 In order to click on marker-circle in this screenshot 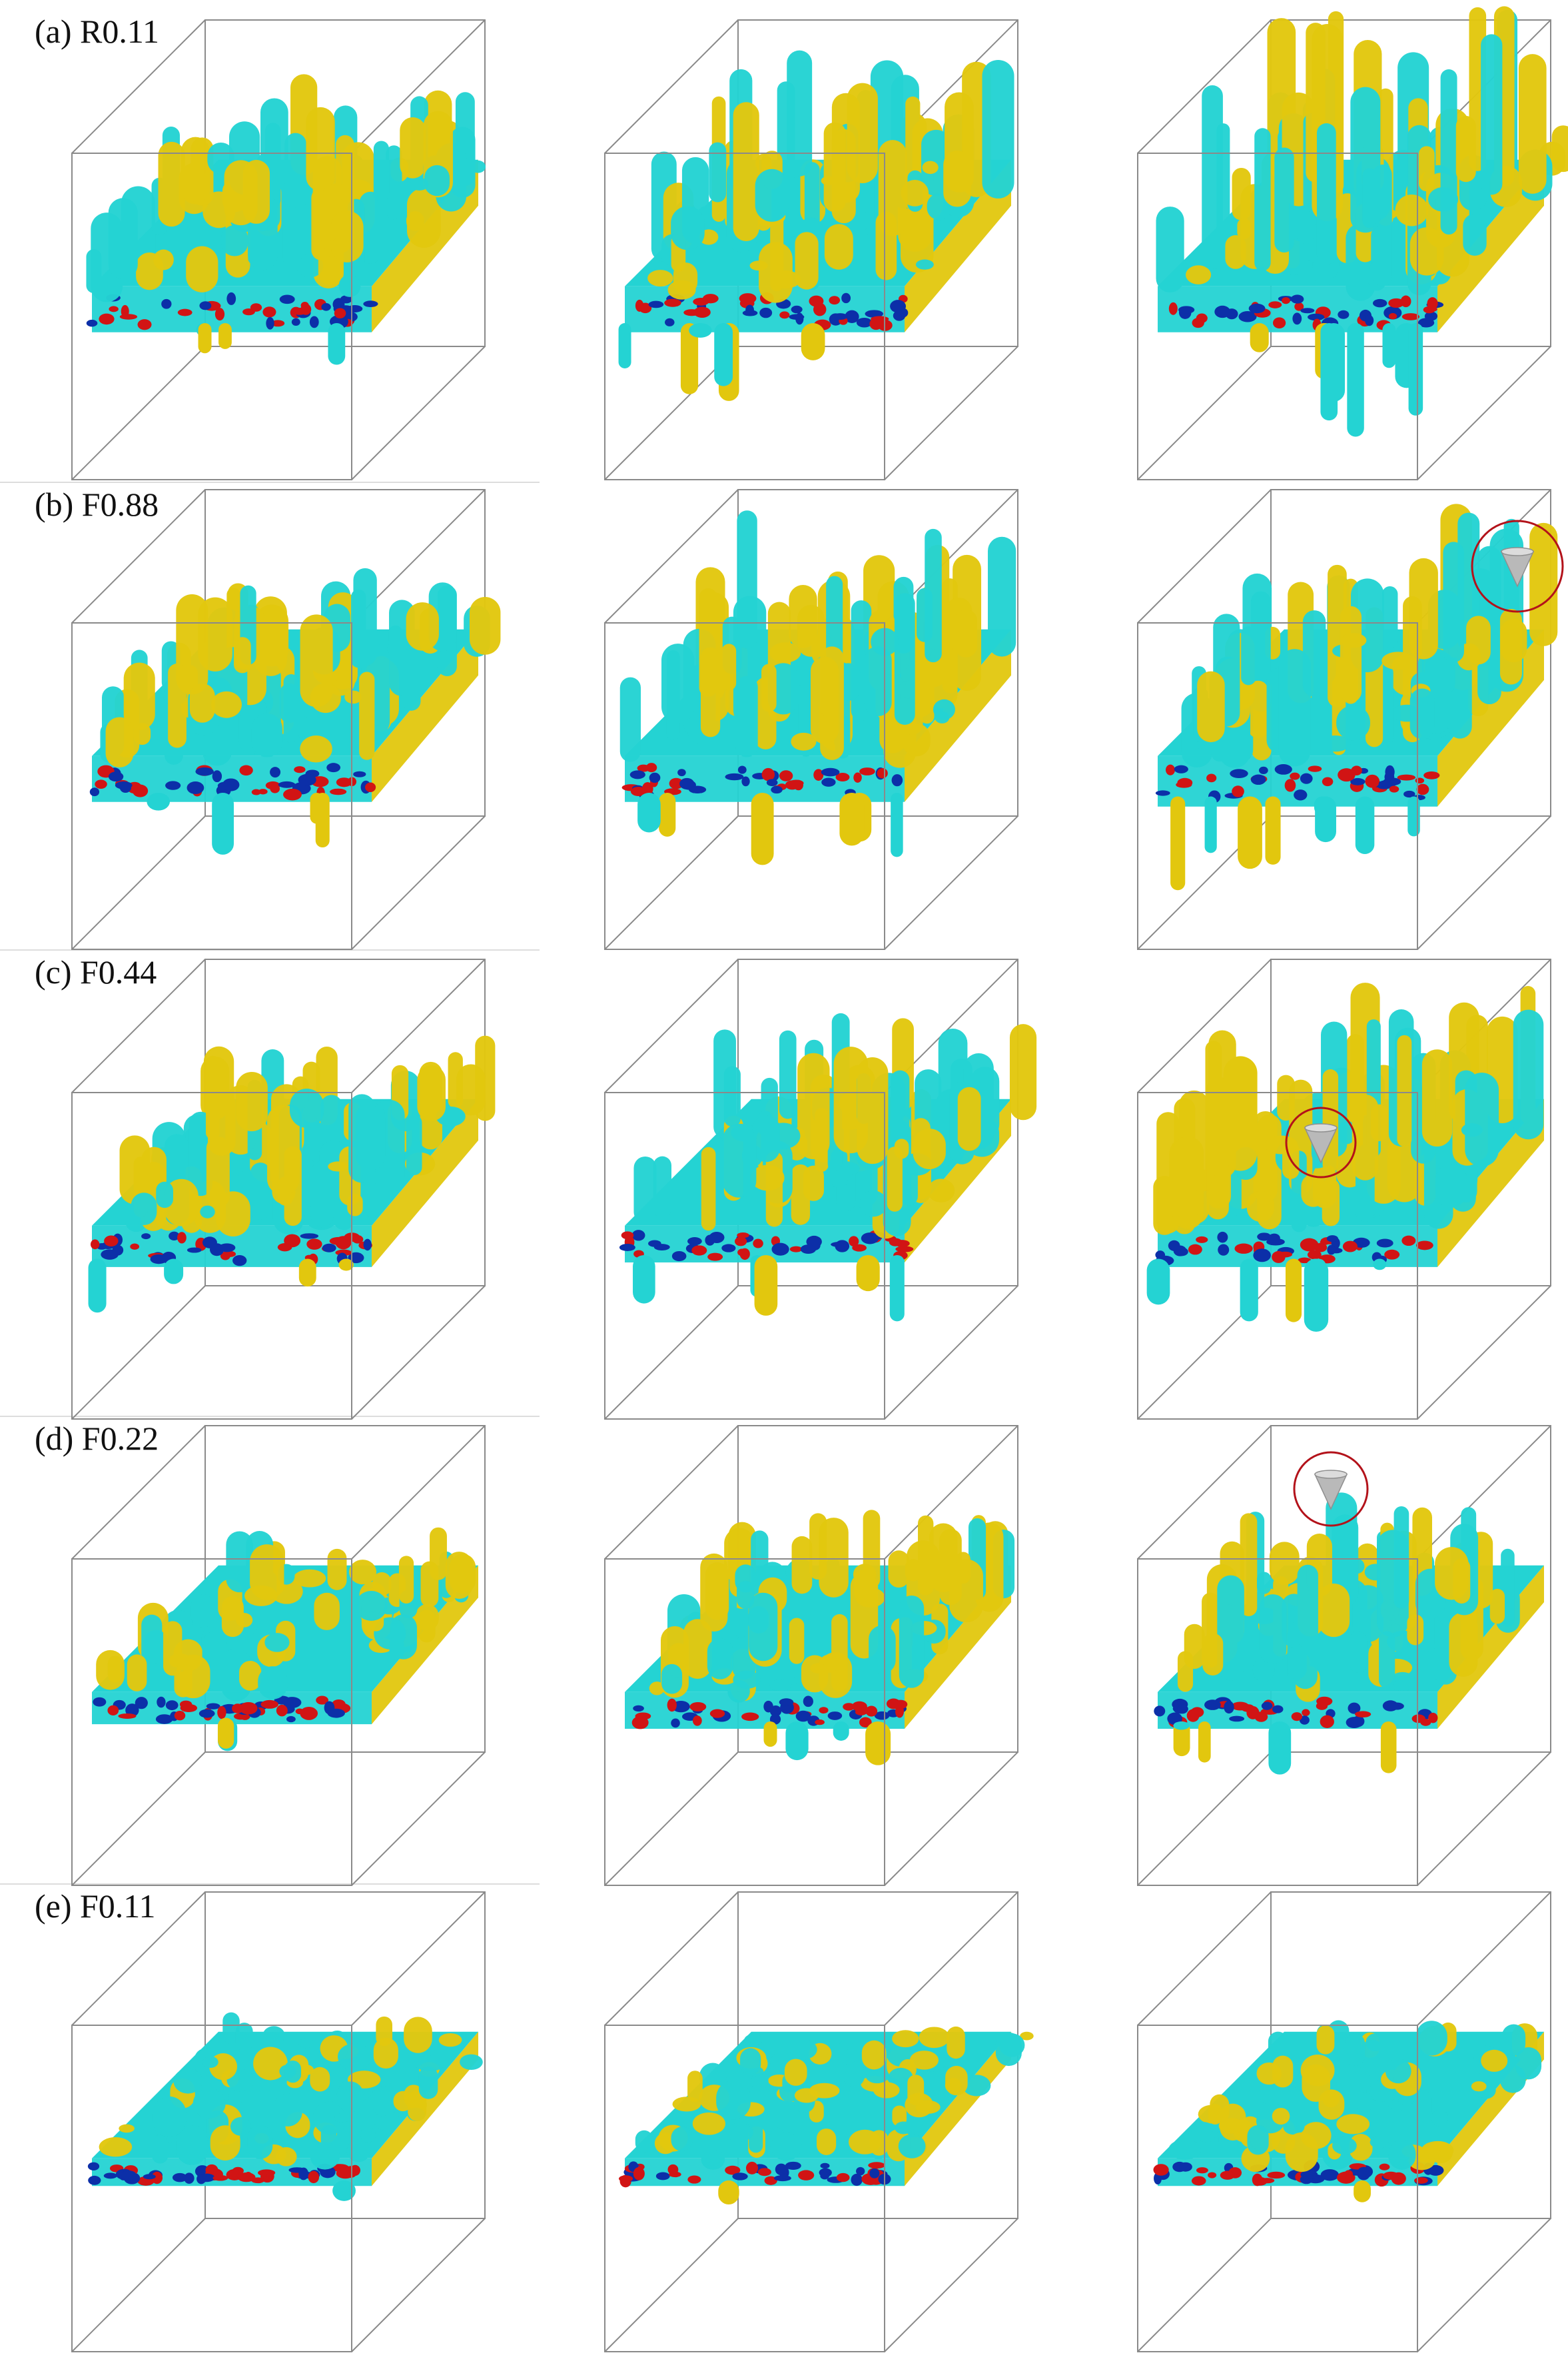, I will do `click(1518, 566)`.